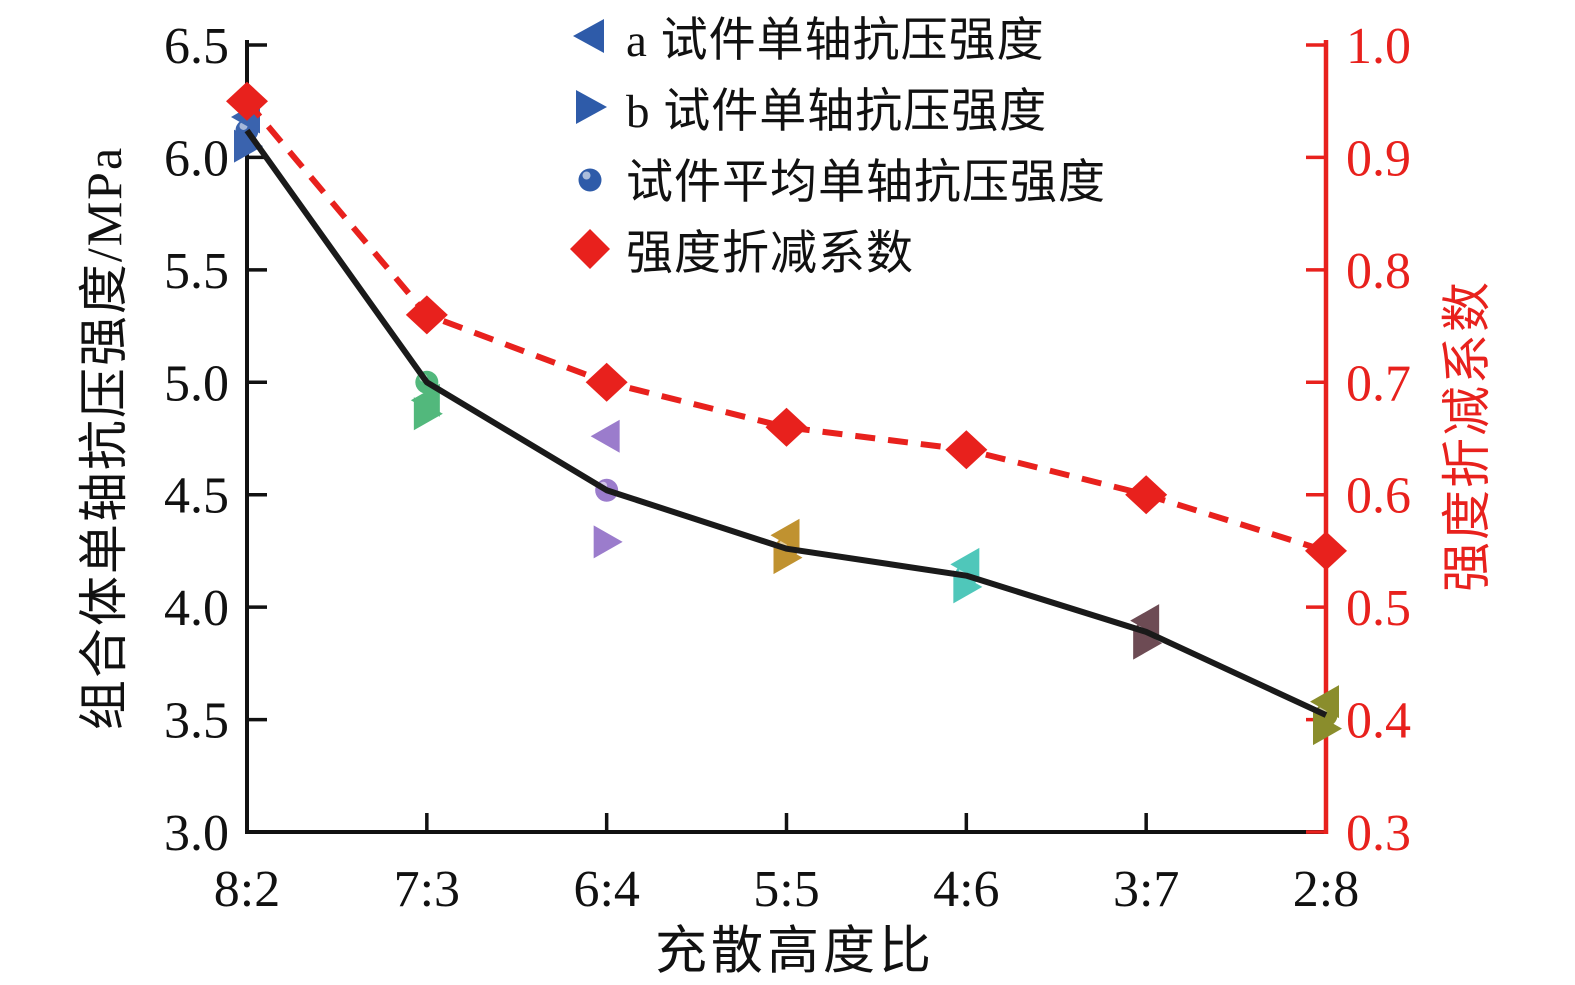  Describe the element at coordinates (966, 889) in the screenshot. I see `x-tick-label: 4:6` at that location.